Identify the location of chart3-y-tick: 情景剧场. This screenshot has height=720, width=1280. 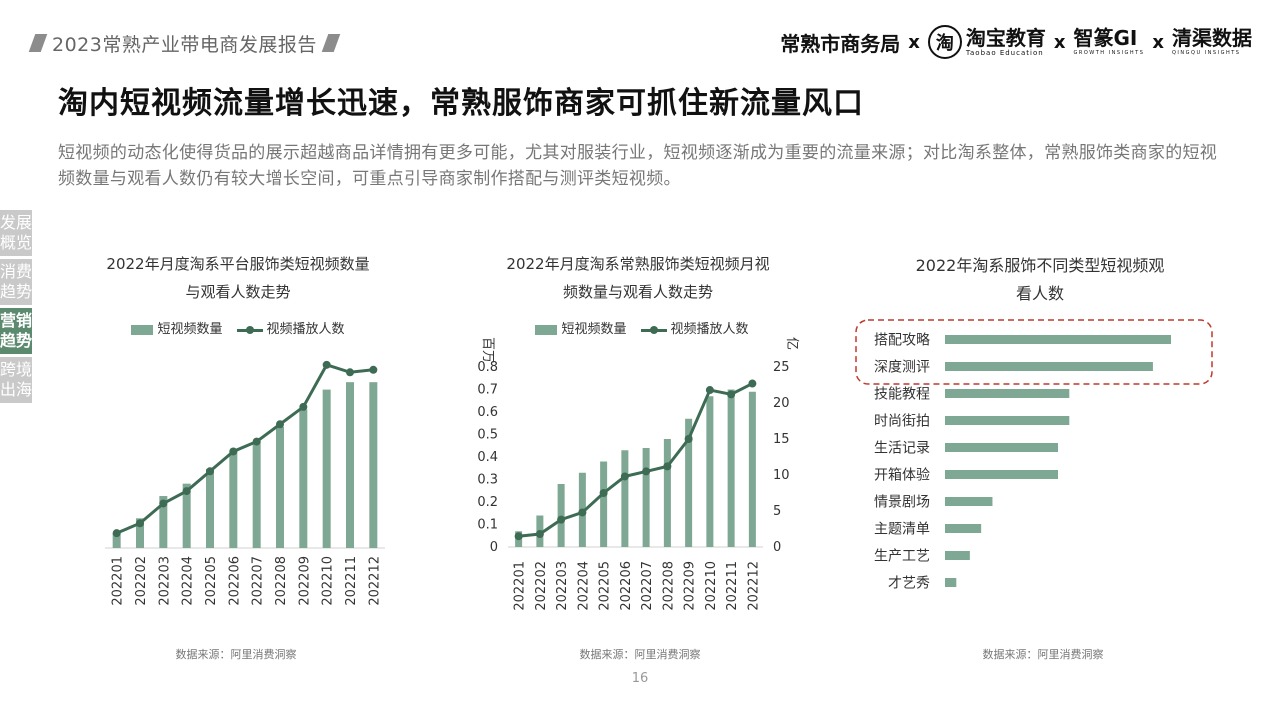
(902, 503).